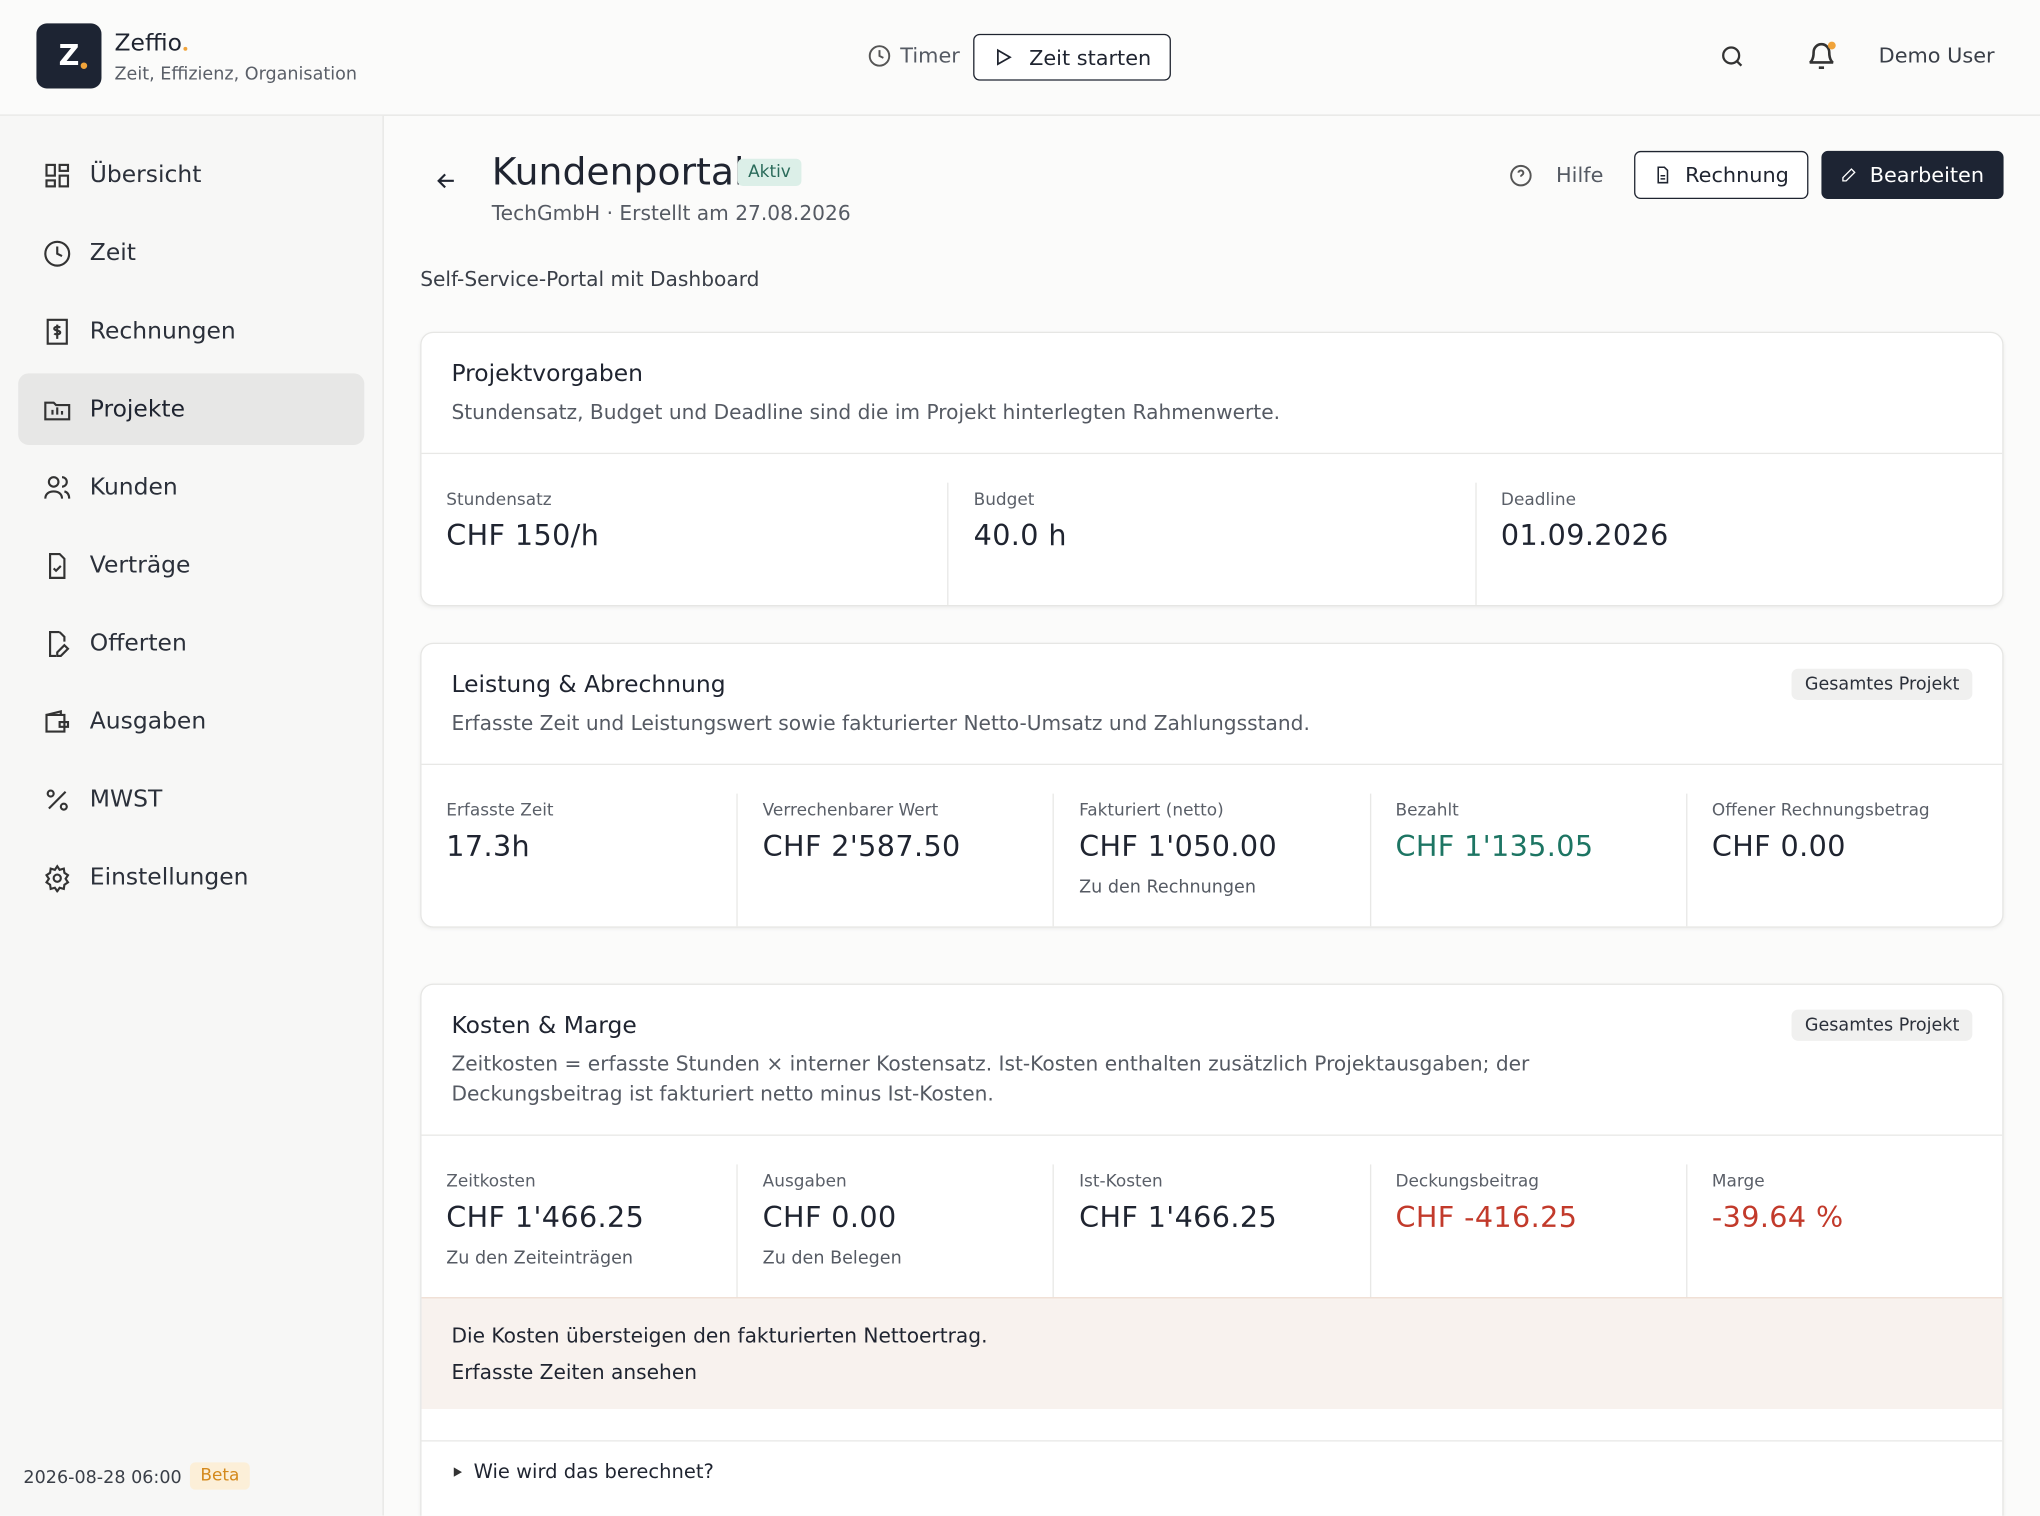 The height and width of the screenshot is (1516, 2040). I want to click on nav-item: Rechnungen, so click(191, 331).